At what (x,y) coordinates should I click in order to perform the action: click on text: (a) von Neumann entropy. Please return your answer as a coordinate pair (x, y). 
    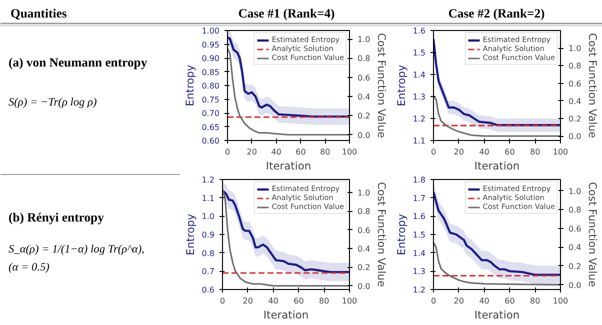
    Looking at the image, I should click on (78, 63).